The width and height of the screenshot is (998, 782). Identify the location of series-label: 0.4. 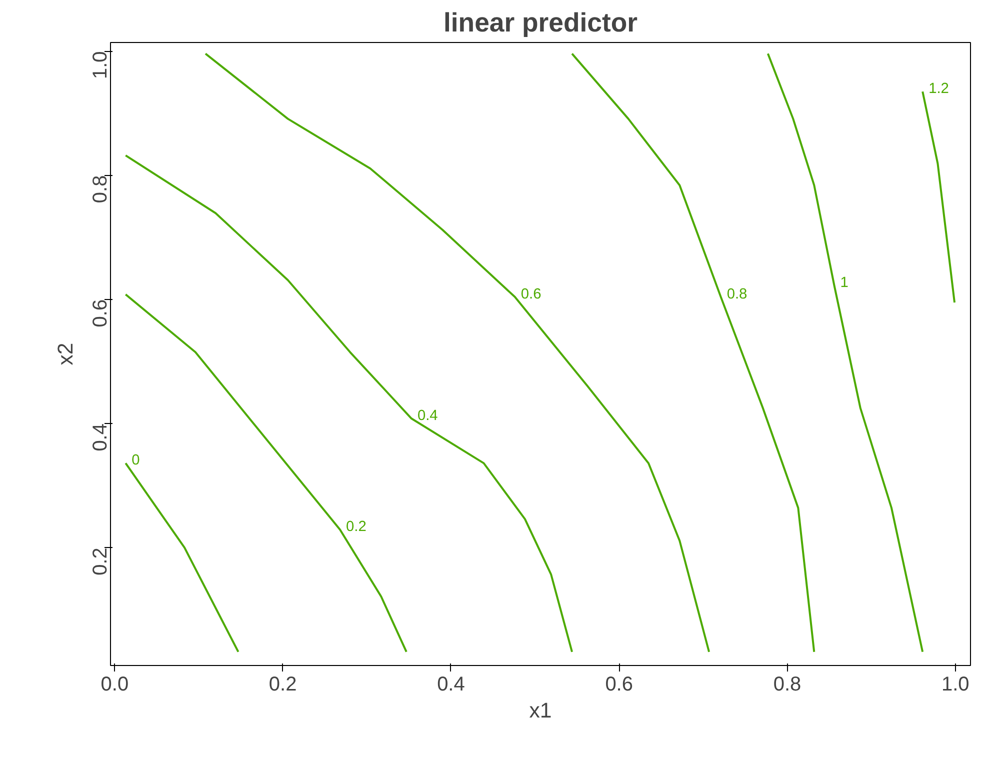
(427, 416).